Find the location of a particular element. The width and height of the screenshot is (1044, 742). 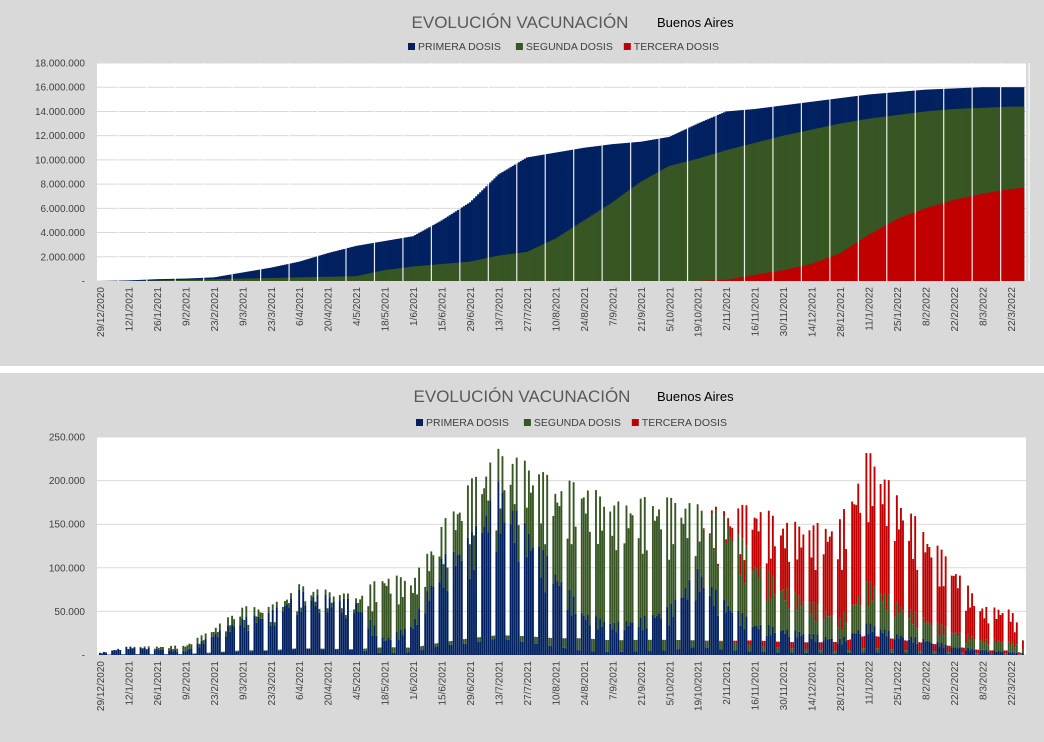

x-tick-label: 26/1/2021 is located at coordinates (158, 683).